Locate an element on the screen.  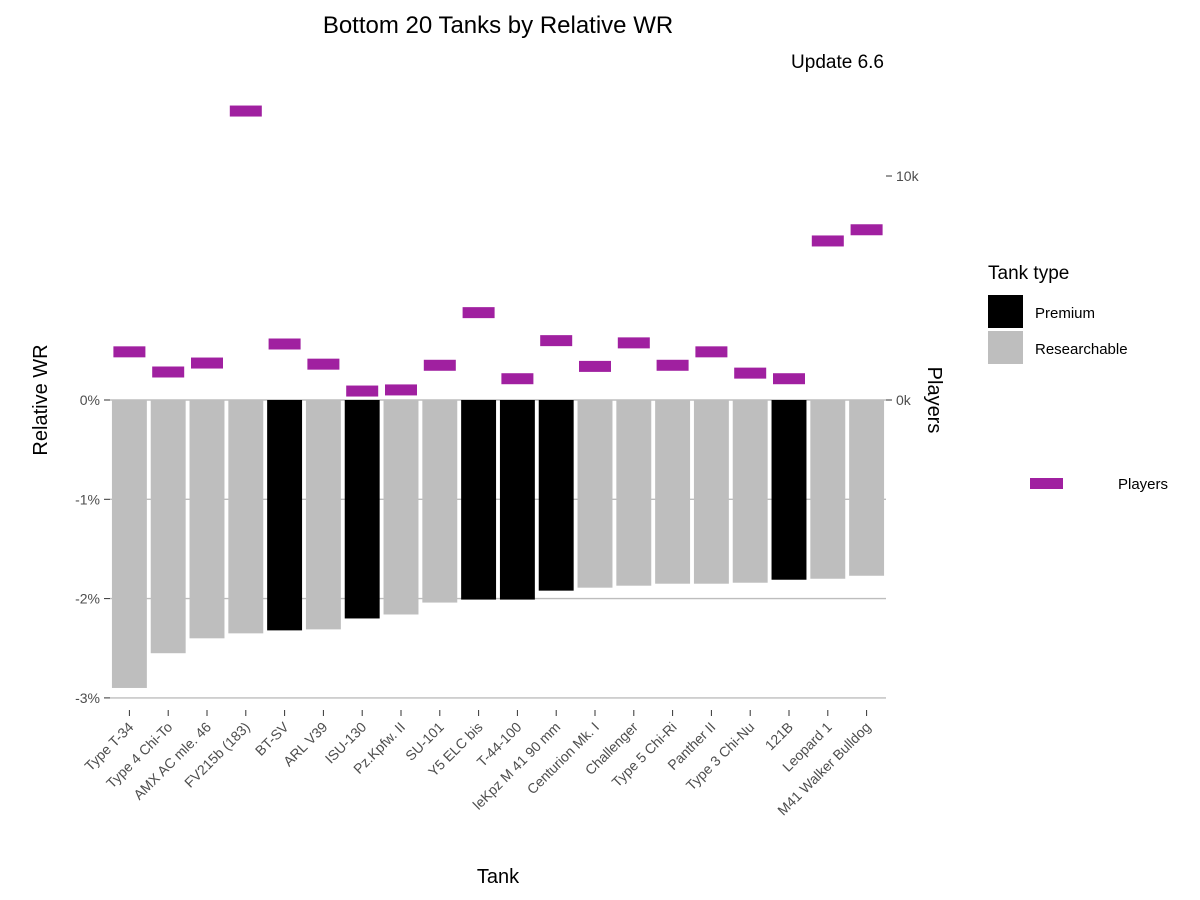
y-axis-ticks: 0% -1% -2% -3% is located at coordinates (92, 549).